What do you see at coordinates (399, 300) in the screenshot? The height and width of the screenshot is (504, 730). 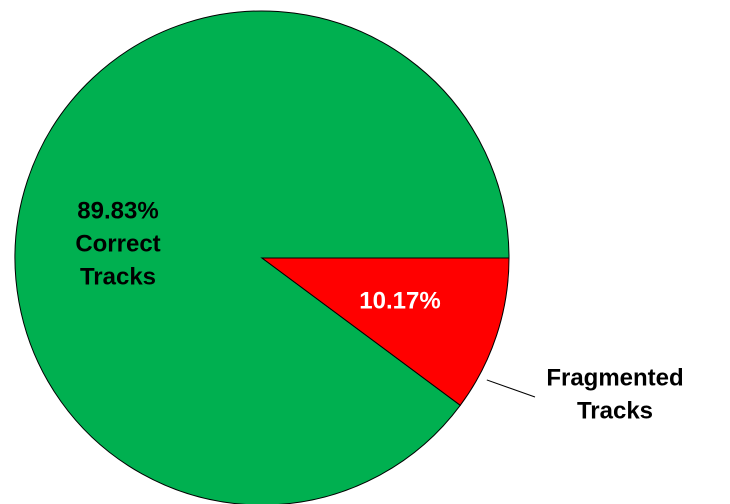 I see `value-label: 10.17%` at bounding box center [399, 300].